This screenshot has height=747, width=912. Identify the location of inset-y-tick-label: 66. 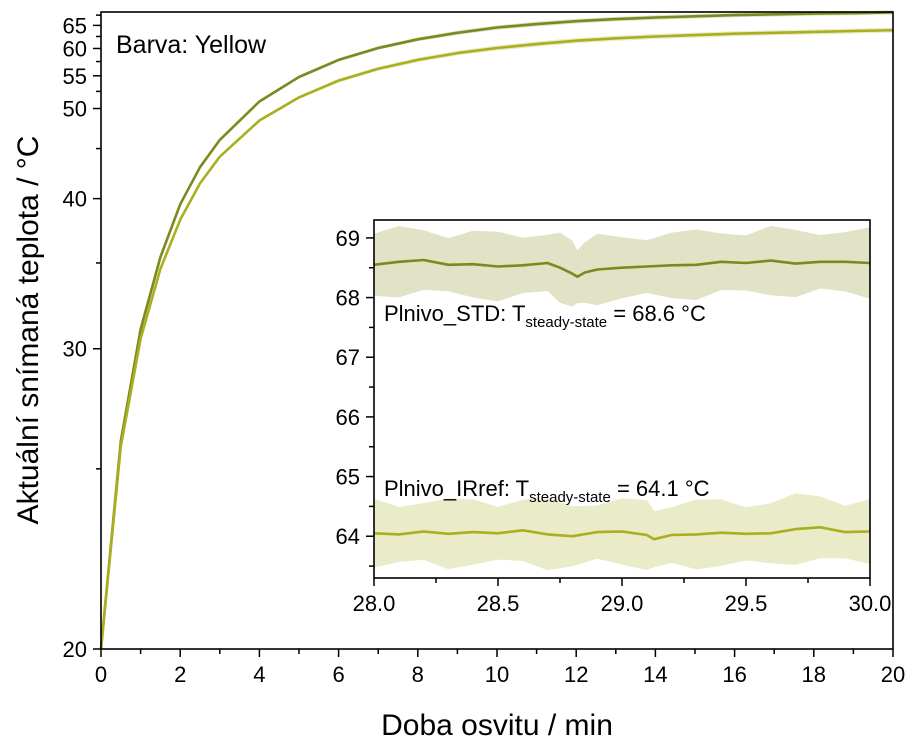
(348, 417).